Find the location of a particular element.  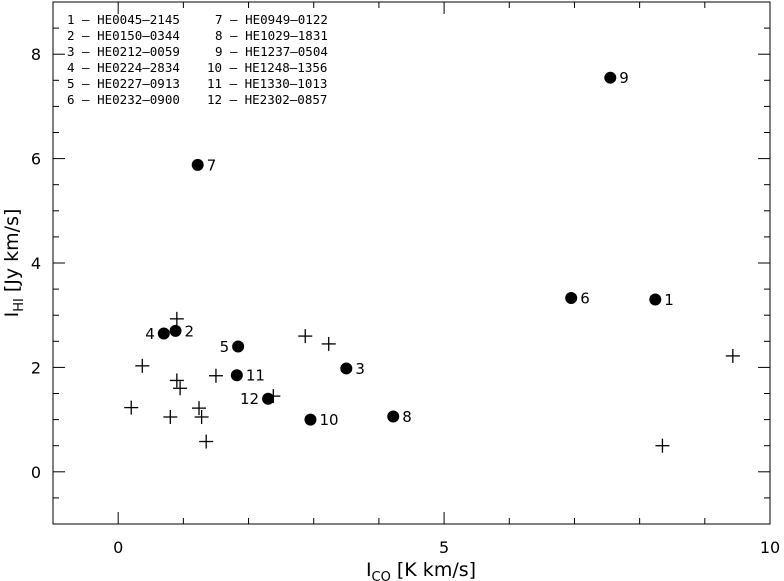

point-label: 7 is located at coordinates (212, 165).